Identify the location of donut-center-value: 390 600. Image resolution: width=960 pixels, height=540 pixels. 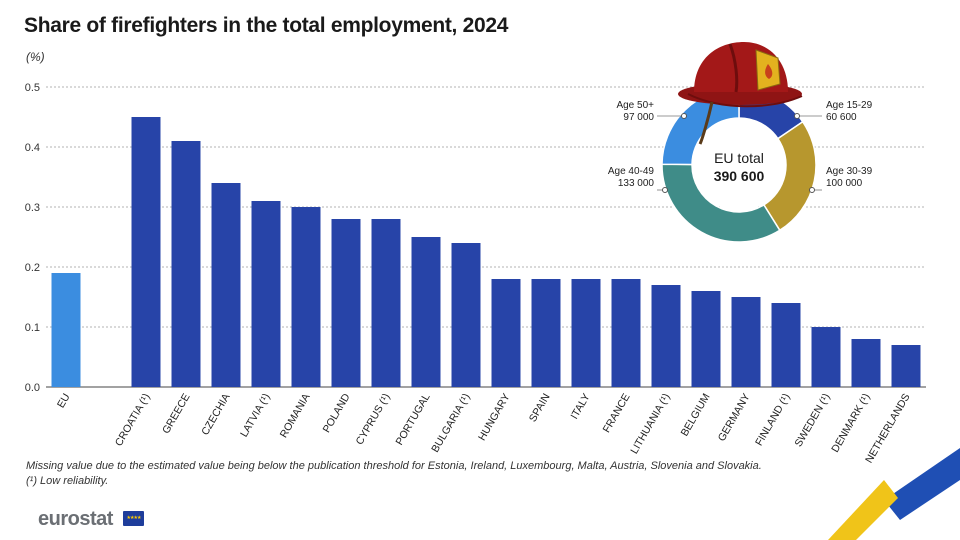
(739, 176).